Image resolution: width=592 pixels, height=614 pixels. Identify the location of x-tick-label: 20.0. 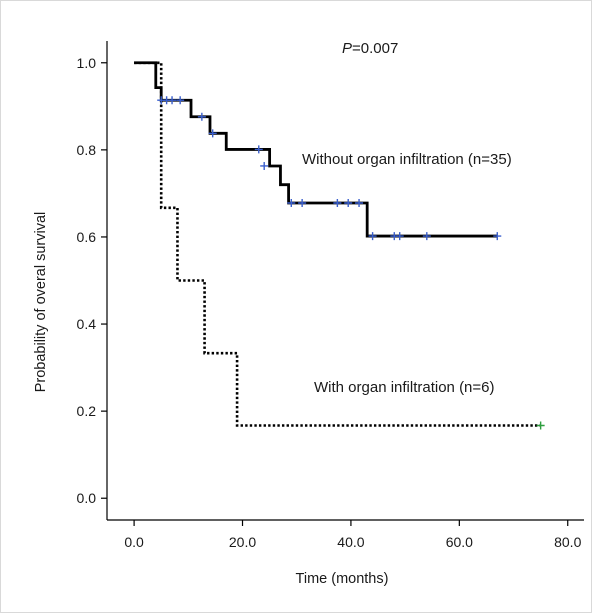
(242, 542).